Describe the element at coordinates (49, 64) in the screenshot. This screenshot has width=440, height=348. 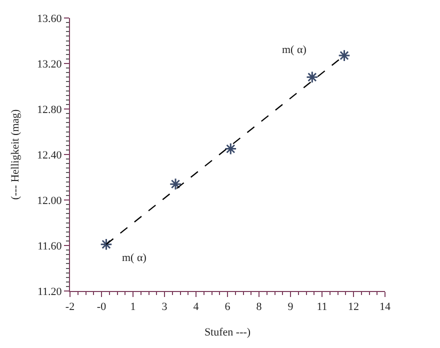
I see `y-tick-label: 13.20` at that location.